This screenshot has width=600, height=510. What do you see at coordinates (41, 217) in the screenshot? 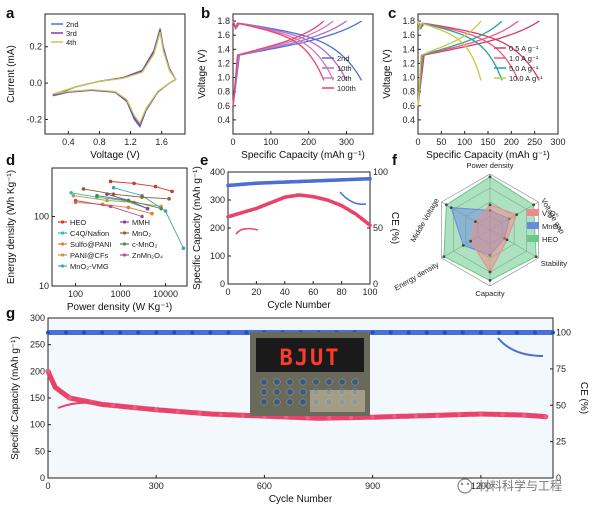
I see `chart-d-ytick-label: 100` at bounding box center [41, 217].